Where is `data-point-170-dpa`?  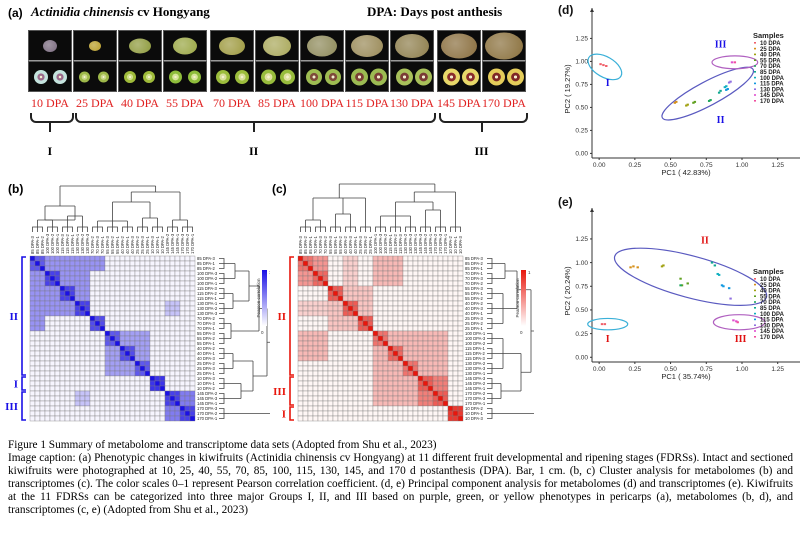
data-point-170-dpa is located at coordinates (737, 322).